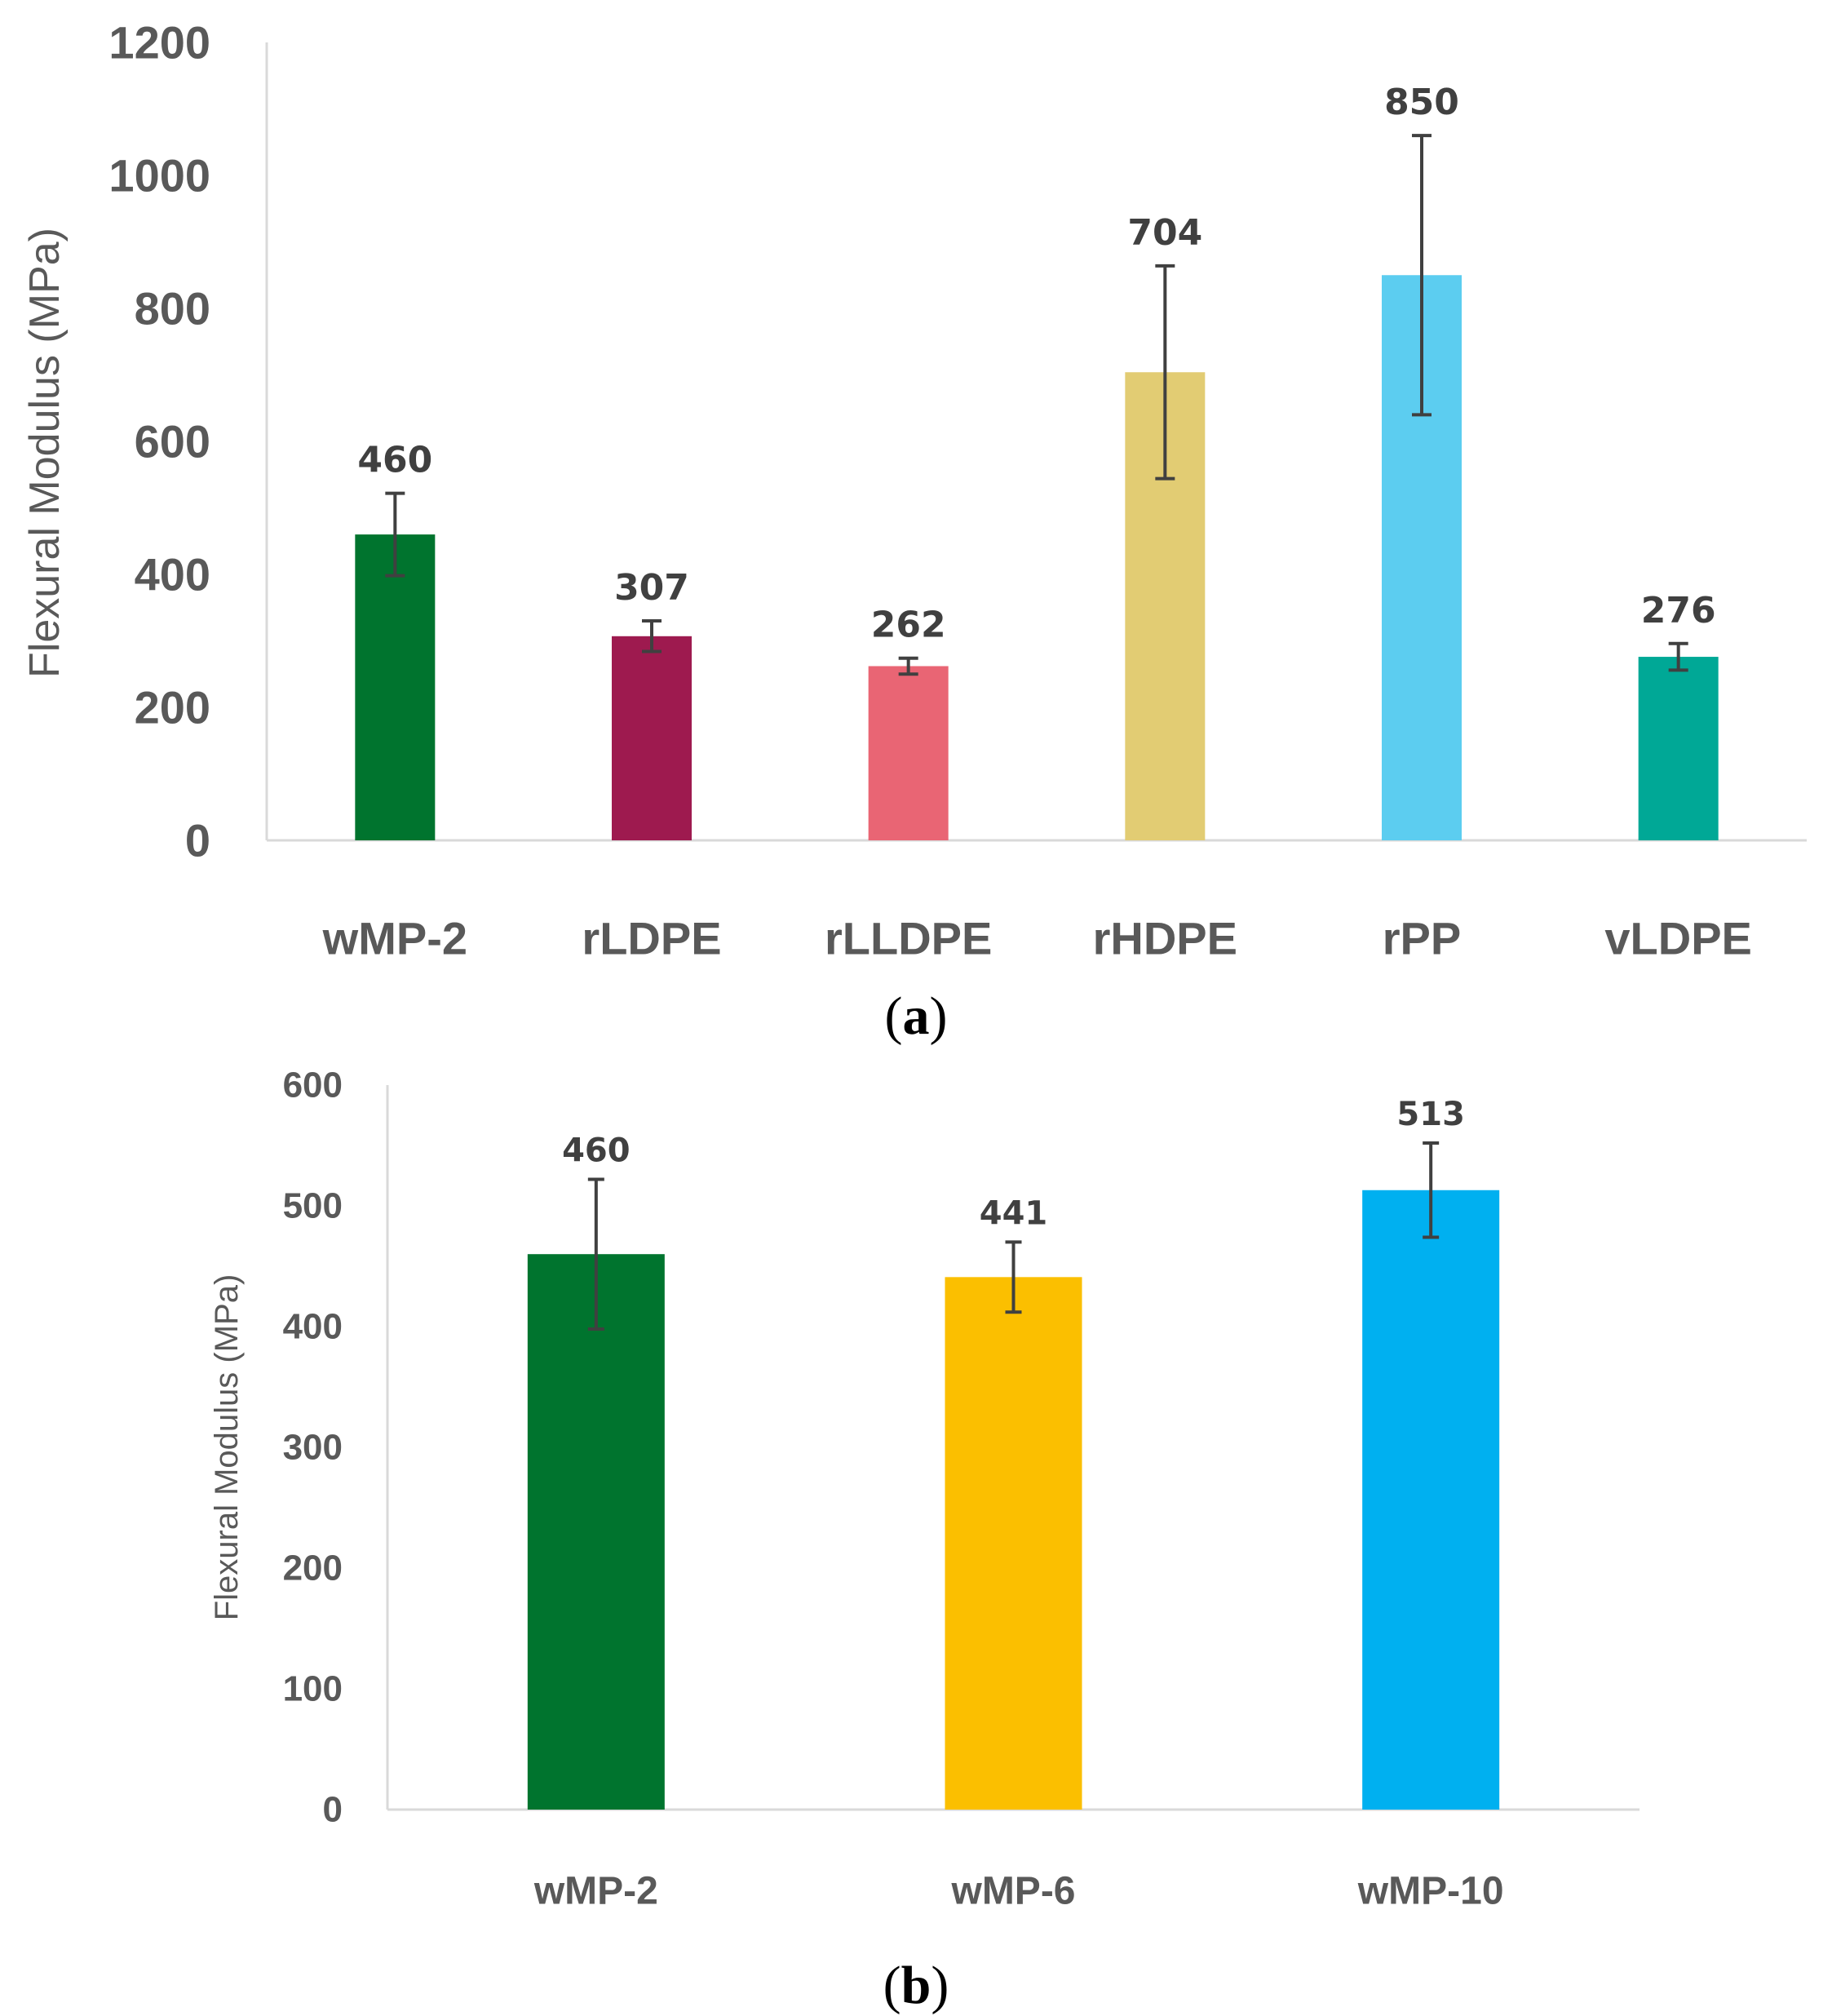 The height and width of the screenshot is (2016, 1832). What do you see at coordinates (1679, 748) in the screenshot?
I see `bar-vldpe` at bounding box center [1679, 748].